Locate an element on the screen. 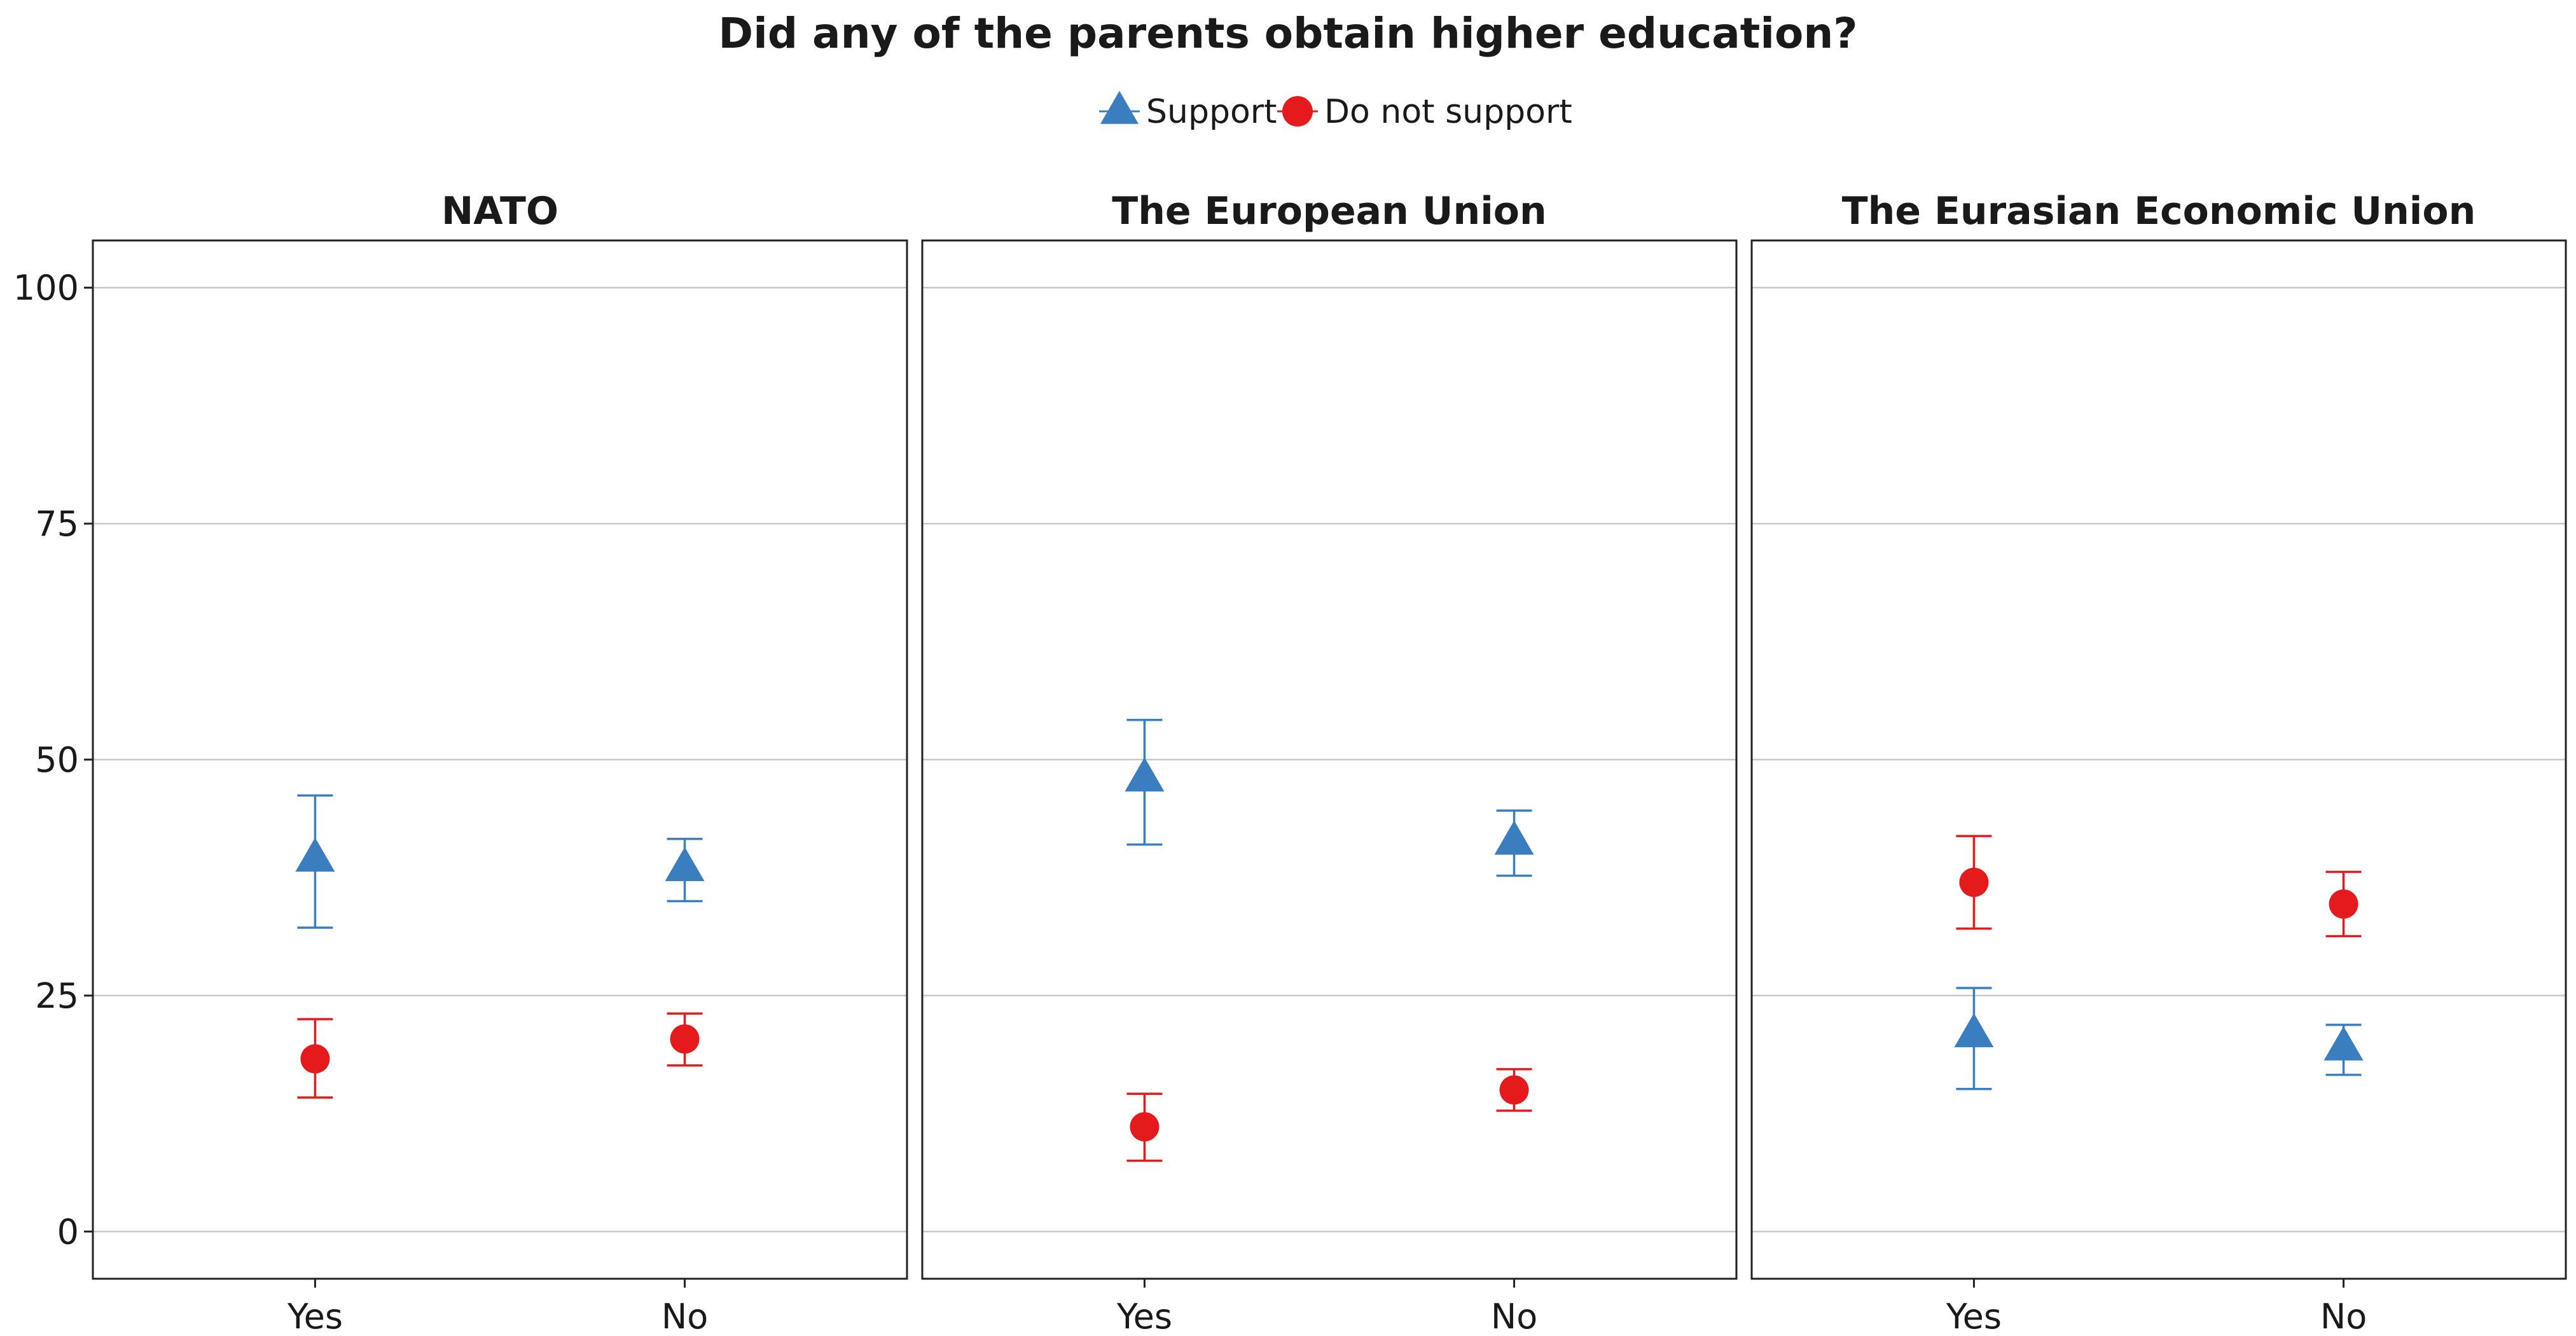 The width and height of the screenshot is (2576, 1336). legend-label: Do not support is located at coordinates (1448, 112).